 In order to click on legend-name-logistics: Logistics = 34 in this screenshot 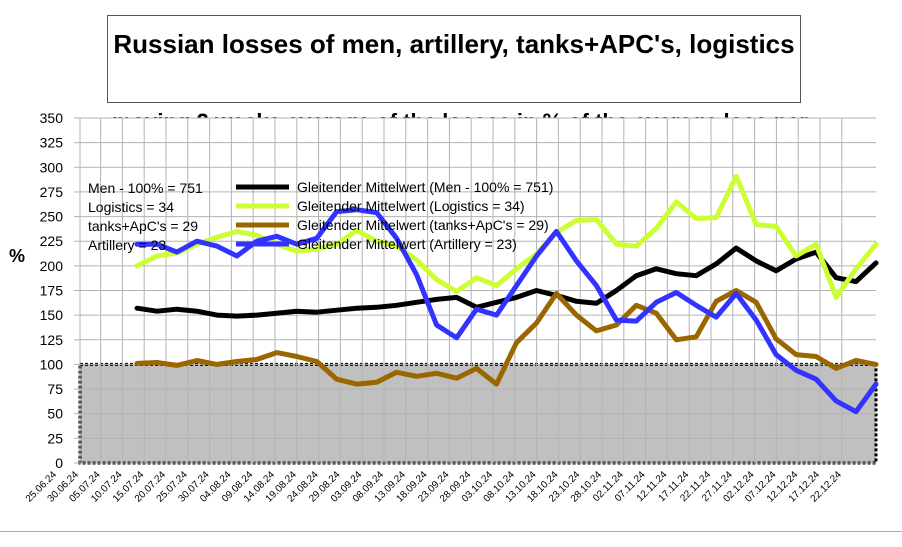, I will do `click(131, 207)`.